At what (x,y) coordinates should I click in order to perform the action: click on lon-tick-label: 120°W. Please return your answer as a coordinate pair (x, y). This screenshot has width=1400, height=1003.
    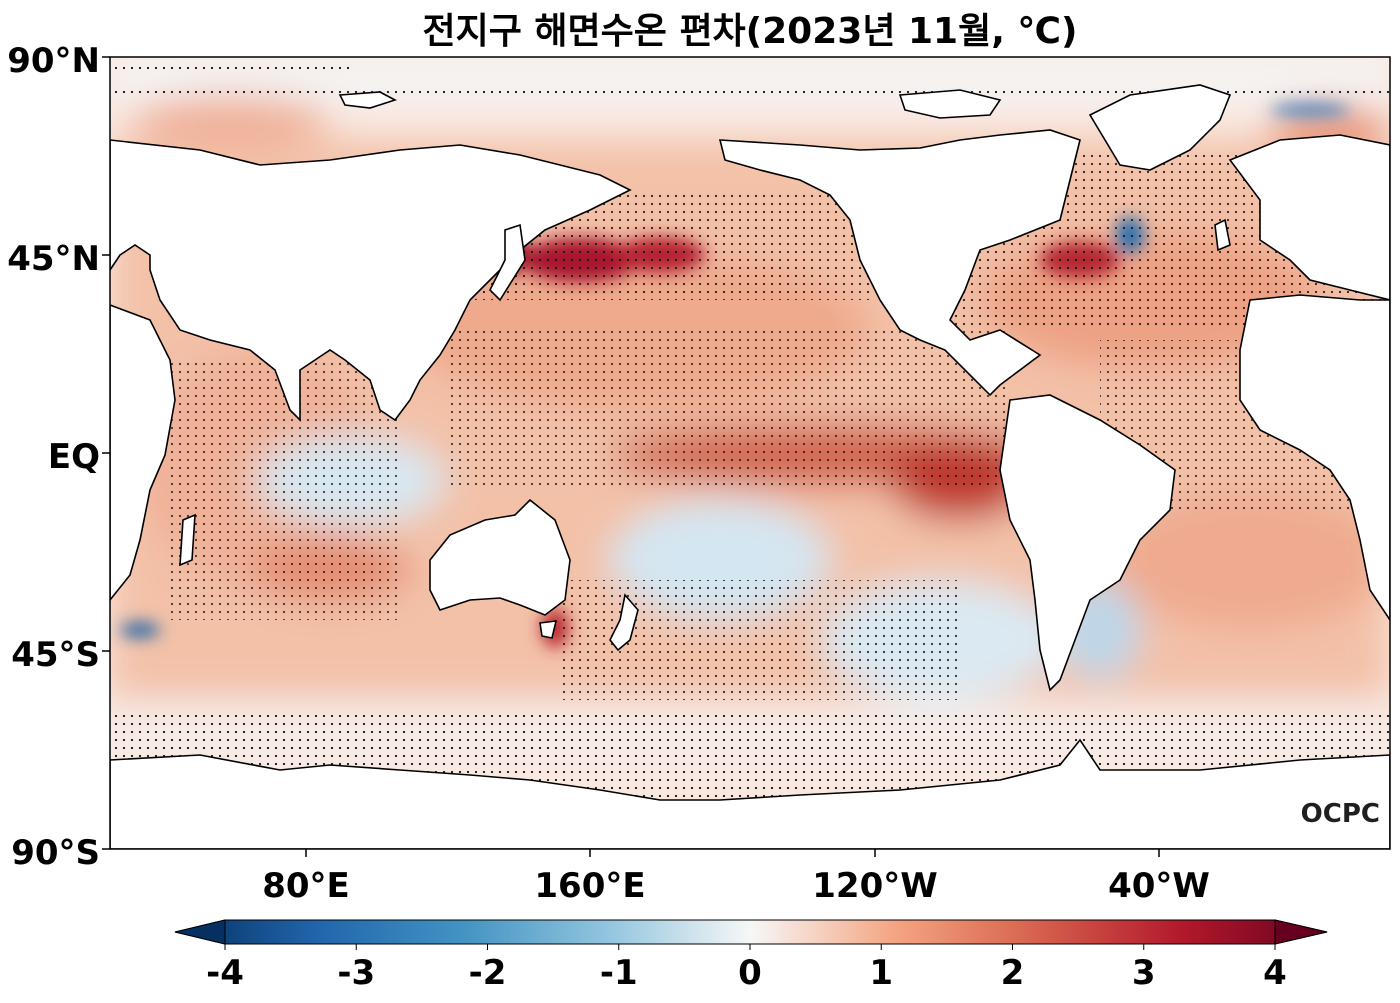
    Looking at the image, I should click on (874, 886).